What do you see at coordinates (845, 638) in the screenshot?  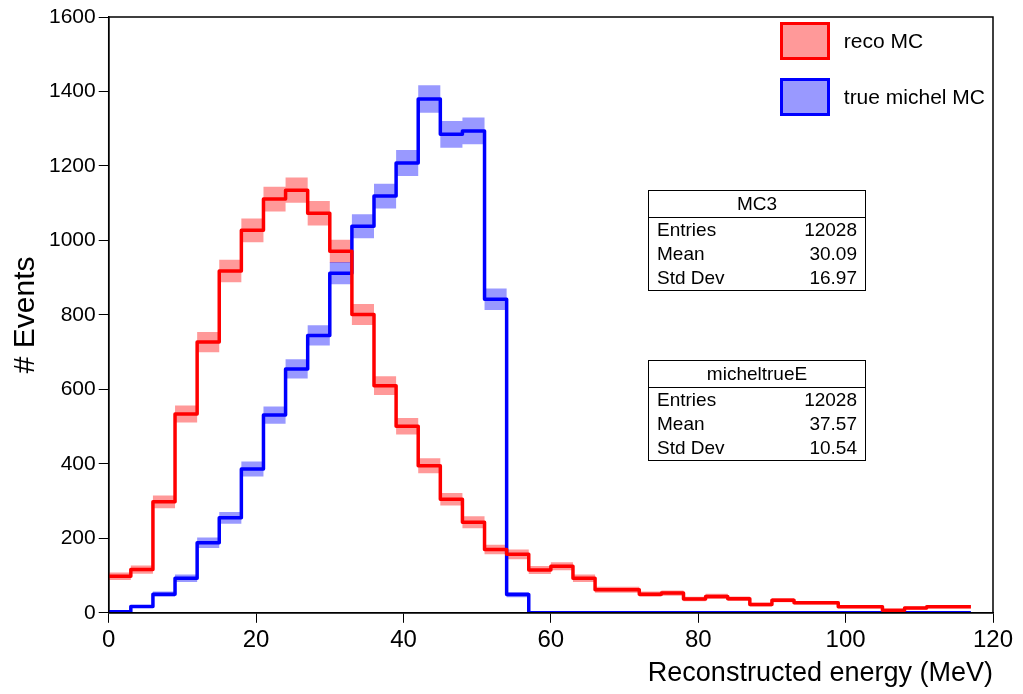 I see `x-tick-label: 100` at bounding box center [845, 638].